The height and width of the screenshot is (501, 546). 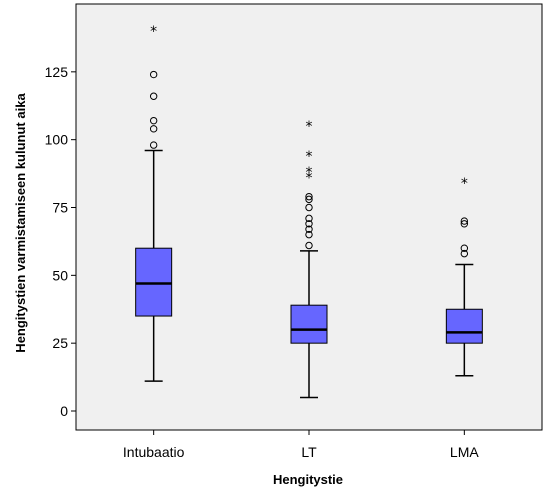 What do you see at coordinates (60, 208) in the screenshot?
I see `y-tick-label: 75` at bounding box center [60, 208].